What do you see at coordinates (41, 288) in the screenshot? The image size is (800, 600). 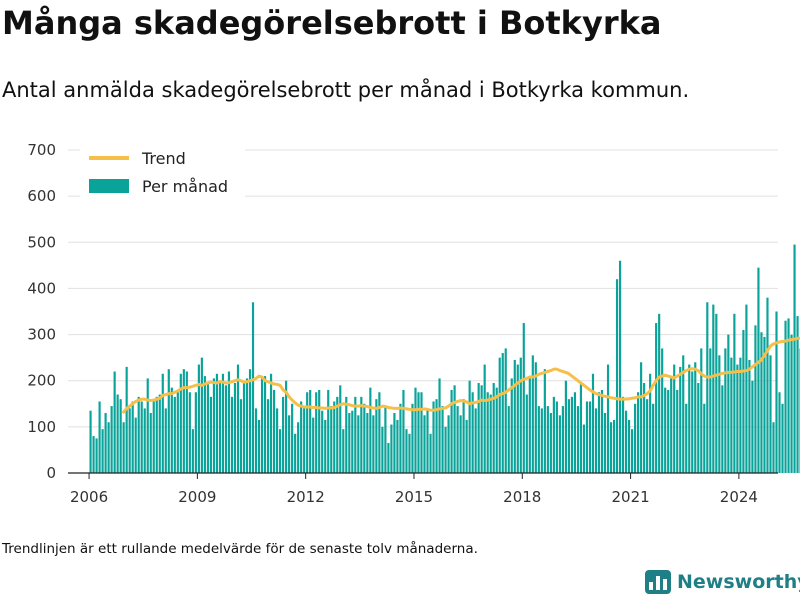 I see `y-tick-label: 400` at bounding box center [41, 288].